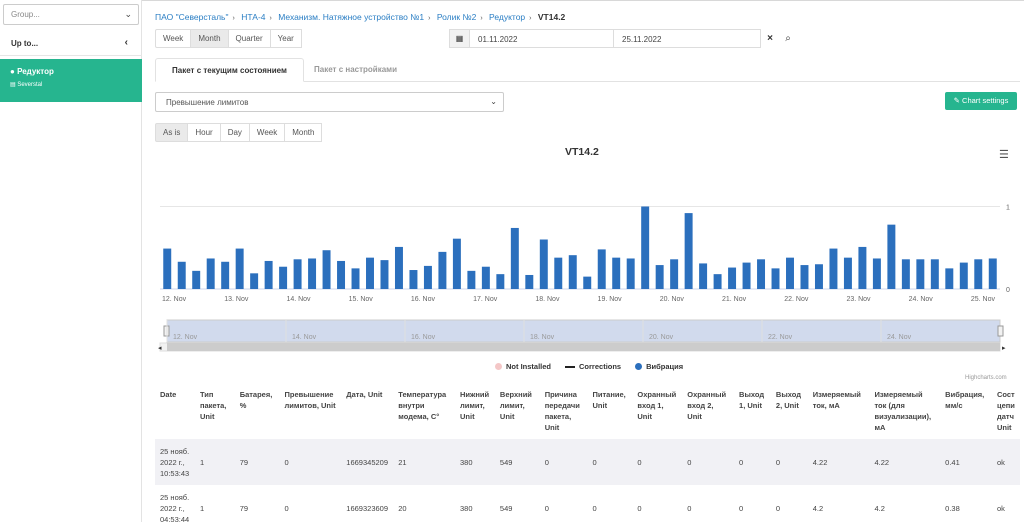 This screenshot has height=531, width=1024. What do you see at coordinates (207, 102) in the screenshot?
I see `limit-select-value: Превышение лимитов` at bounding box center [207, 102].